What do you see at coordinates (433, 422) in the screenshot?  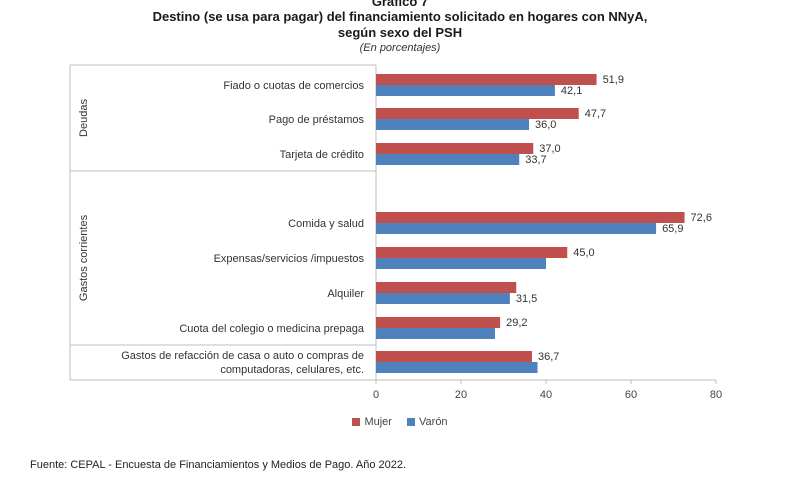 I see `legend-label-varon: Varón` at bounding box center [433, 422].